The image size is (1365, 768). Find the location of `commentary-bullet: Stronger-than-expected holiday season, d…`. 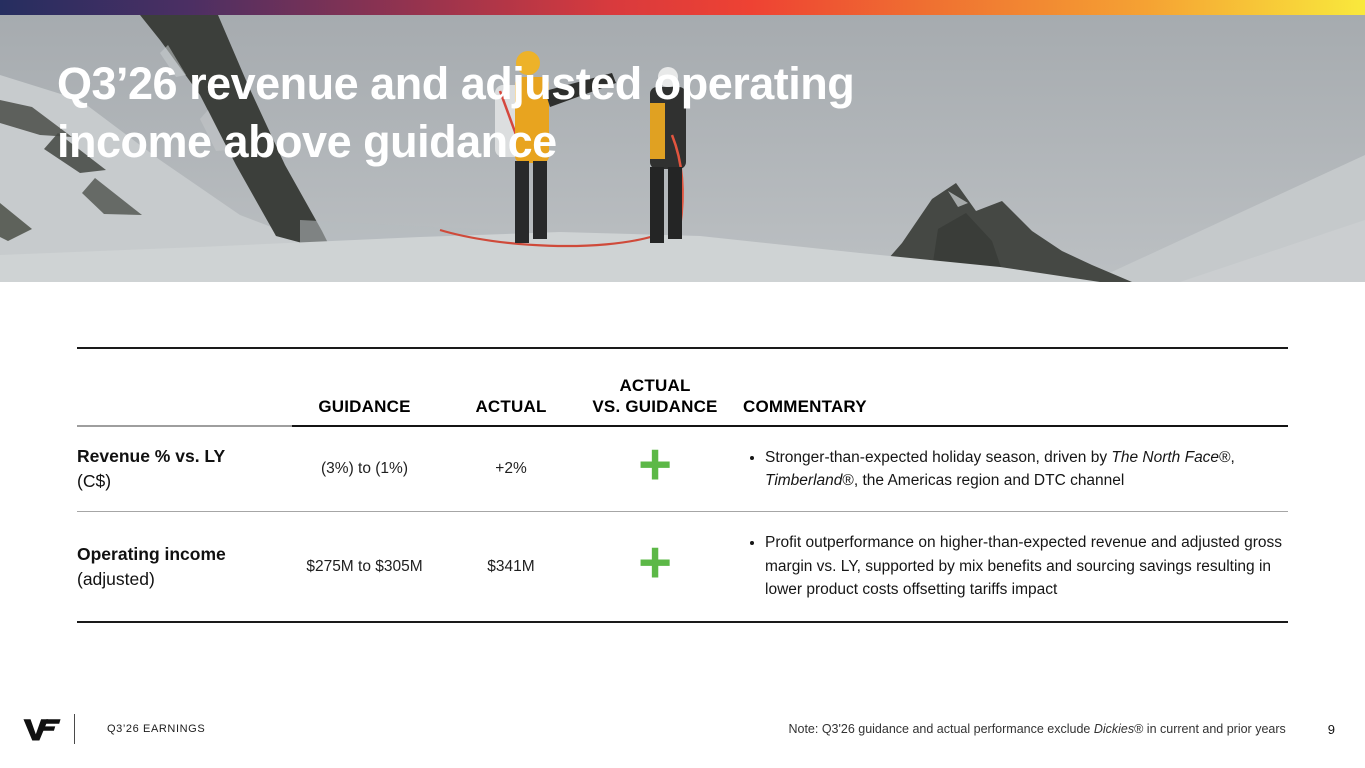

commentary-bullet: Stronger-than-expected holiday season, d… is located at coordinates (1024, 469).